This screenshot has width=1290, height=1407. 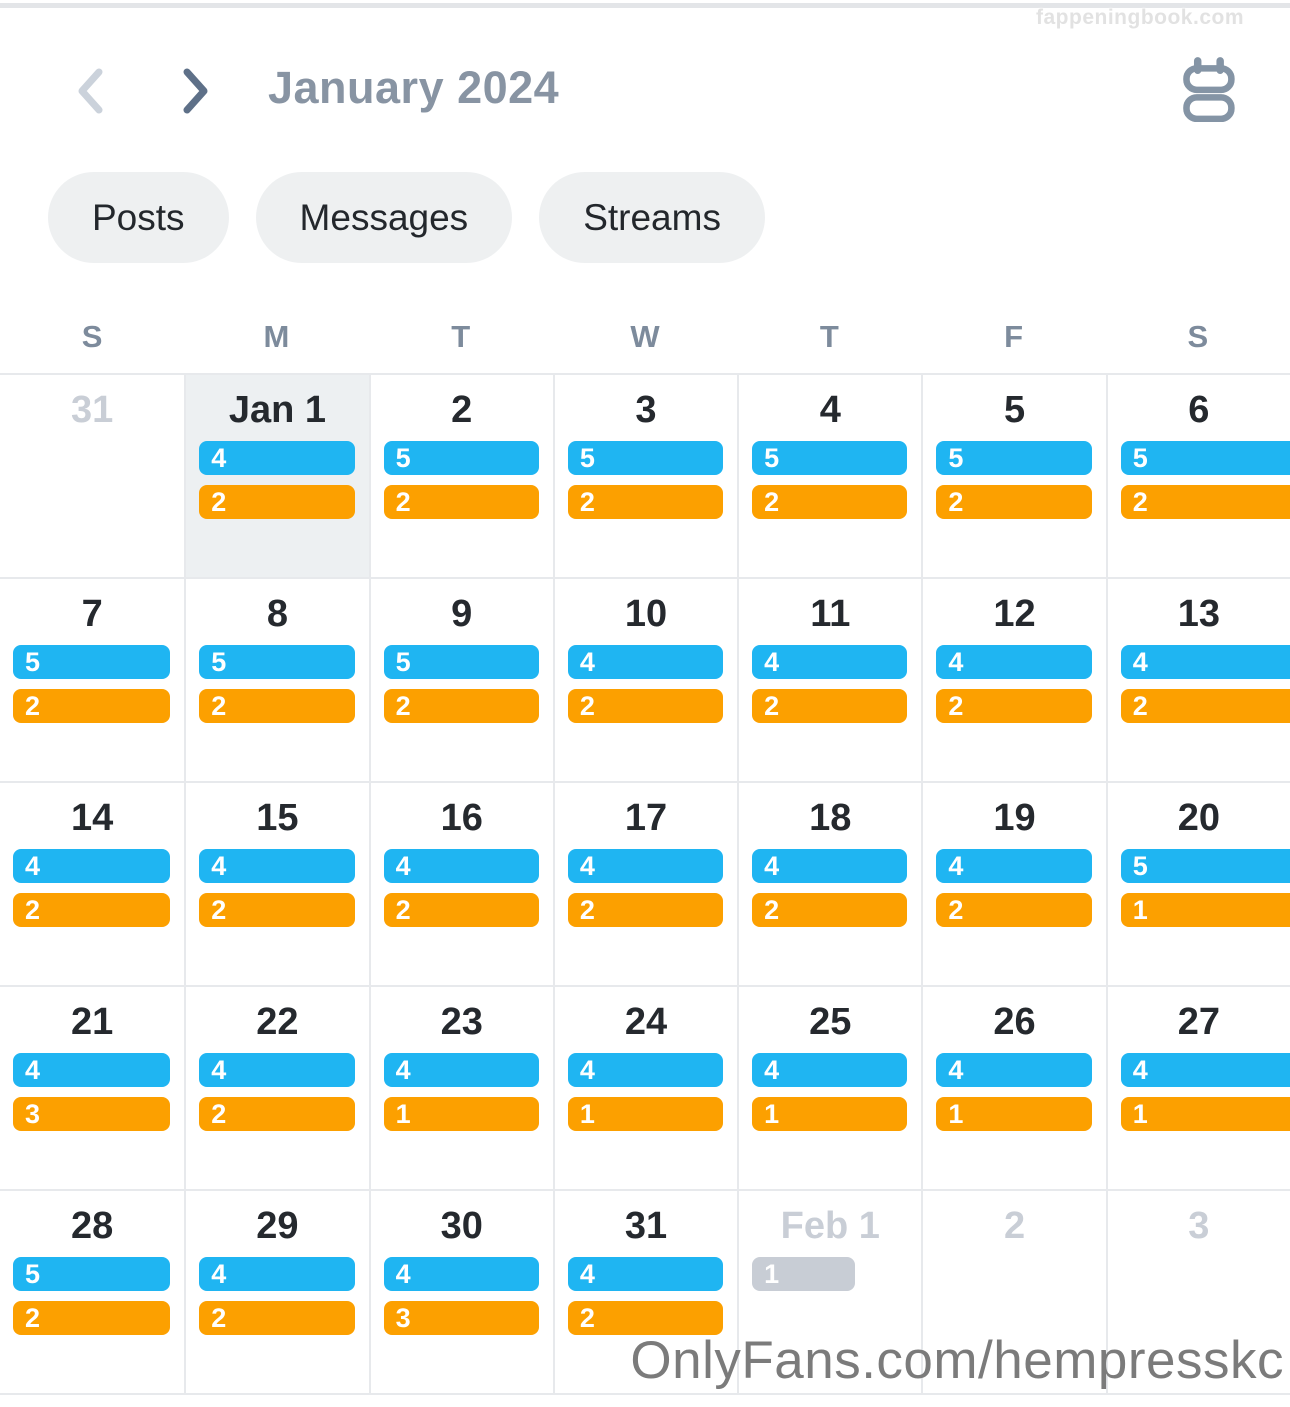 What do you see at coordinates (138, 217) in the screenshot?
I see `filter-posts-button: Posts` at bounding box center [138, 217].